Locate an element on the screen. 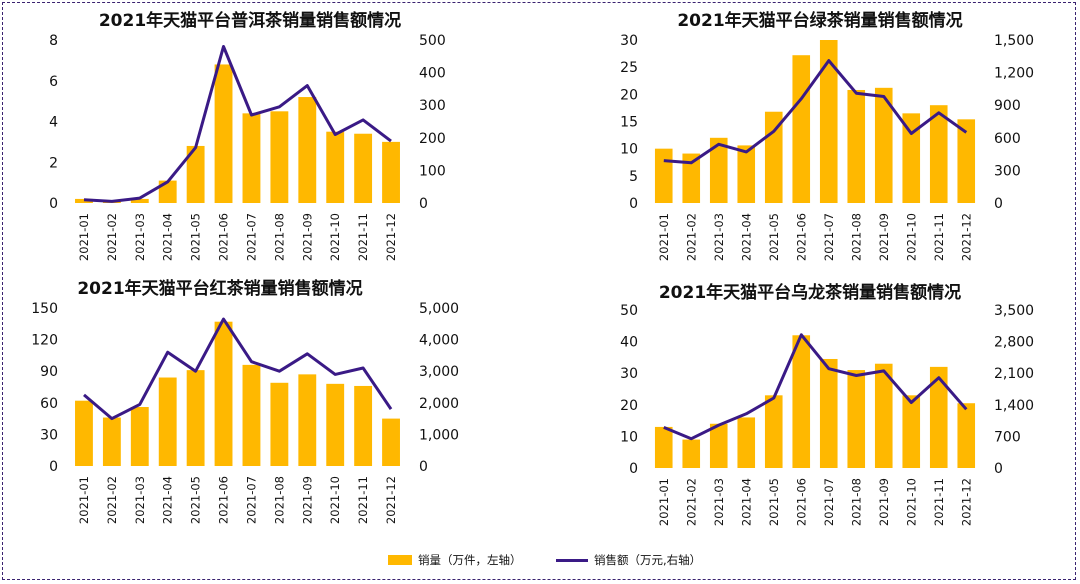 This screenshot has height=584, width=1080. chart-title: 2021年天猫平台乌龙茶销量销售额情况 is located at coordinates (810, 292).